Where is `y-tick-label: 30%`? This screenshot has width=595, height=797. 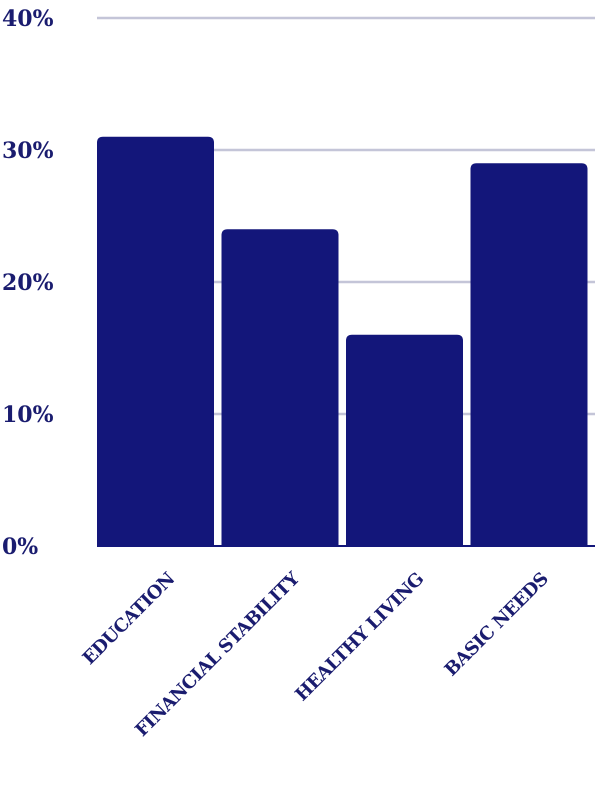
y-tick-label: 30% is located at coordinates (28, 151).